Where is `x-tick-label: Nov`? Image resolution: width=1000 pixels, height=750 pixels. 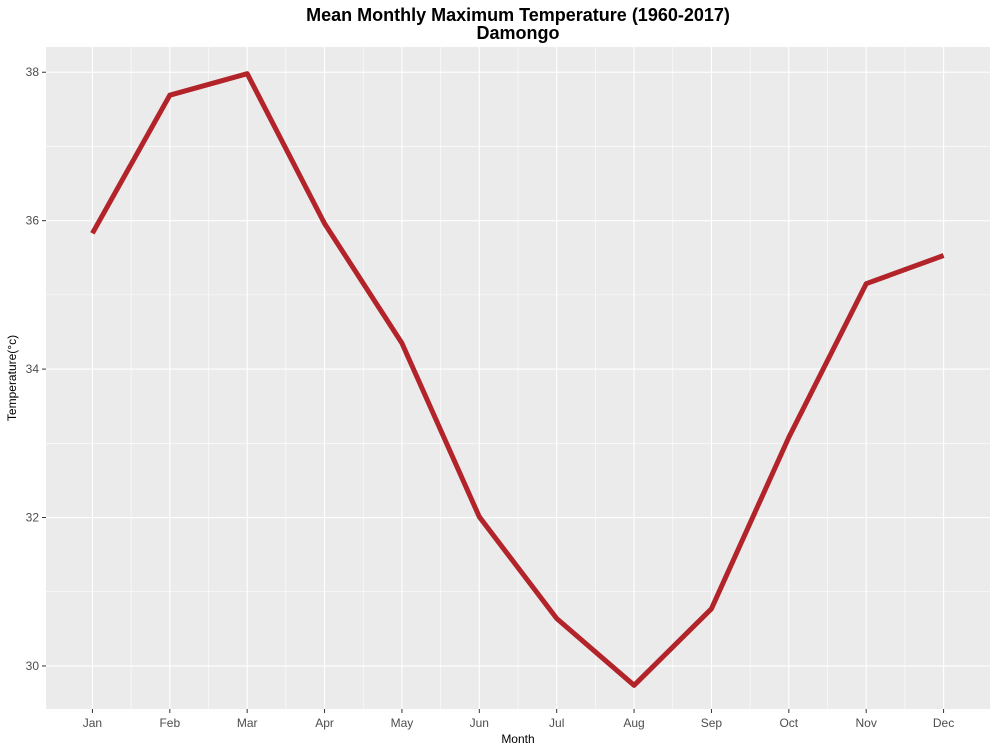 x-tick-label: Nov is located at coordinates (866, 723).